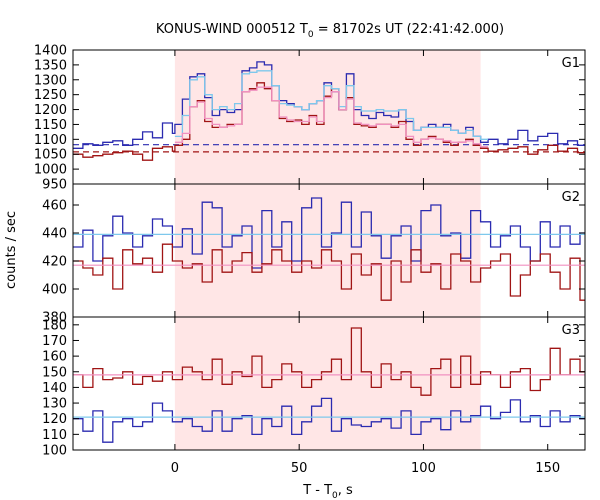 The width and height of the screenshot is (600, 500). What do you see at coordinates (54, 185) in the screenshot?
I see `y-tick-label: 950` at bounding box center [54, 185].